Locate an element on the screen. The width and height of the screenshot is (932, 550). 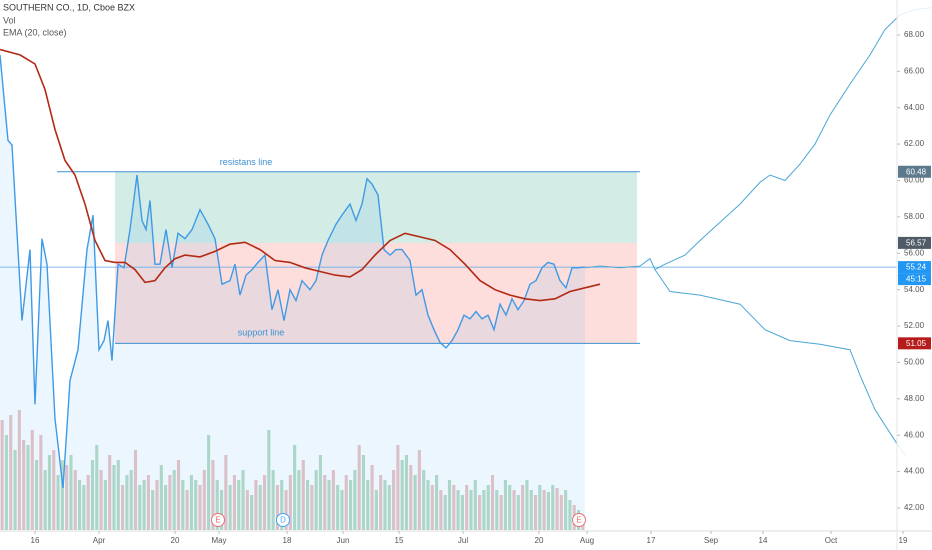
event-label: D is located at coordinates (283, 520).